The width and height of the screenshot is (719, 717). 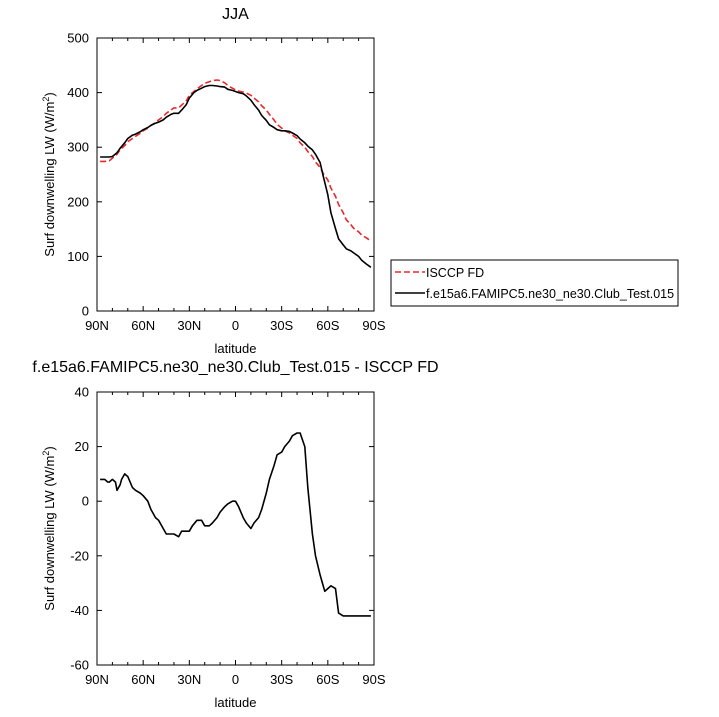 What do you see at coordinates (78, 38) in the screenshot?
I see `y-tick-label: 500` at bounding box center [78, 38].